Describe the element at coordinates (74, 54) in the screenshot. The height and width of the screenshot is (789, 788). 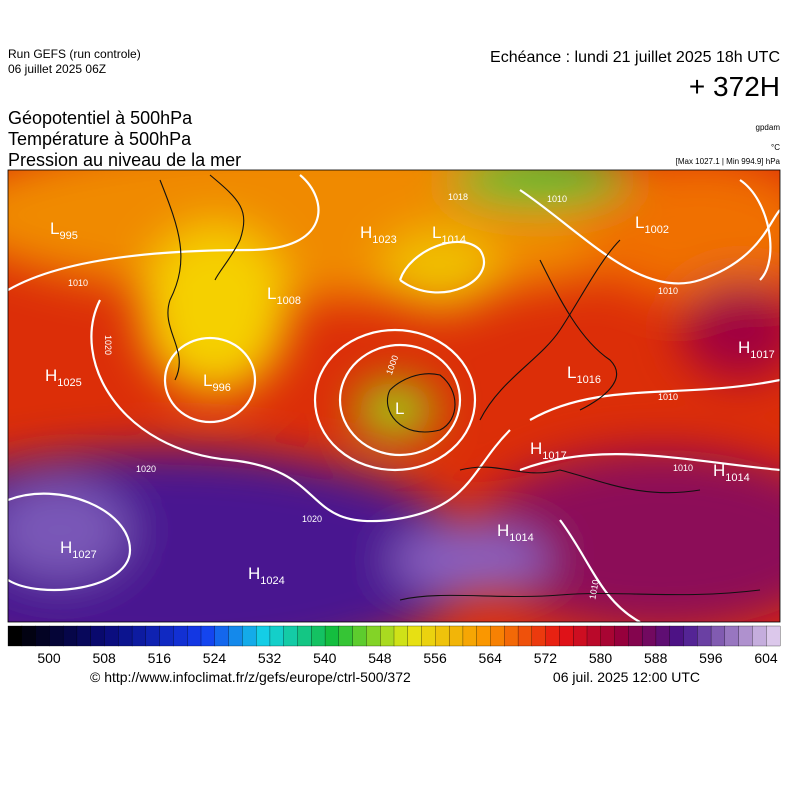
I see `run: Run GEFS (run controle)` at that location.